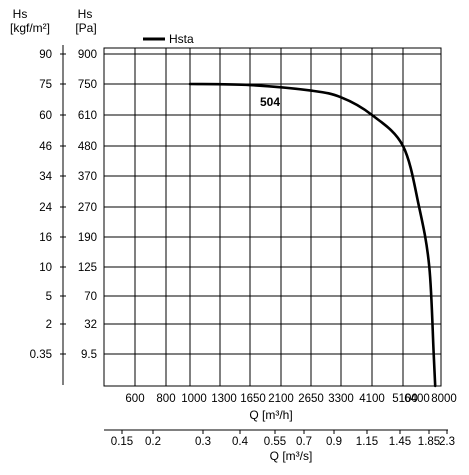  I want to click on curve-annotation: 504, so click(270, 102).